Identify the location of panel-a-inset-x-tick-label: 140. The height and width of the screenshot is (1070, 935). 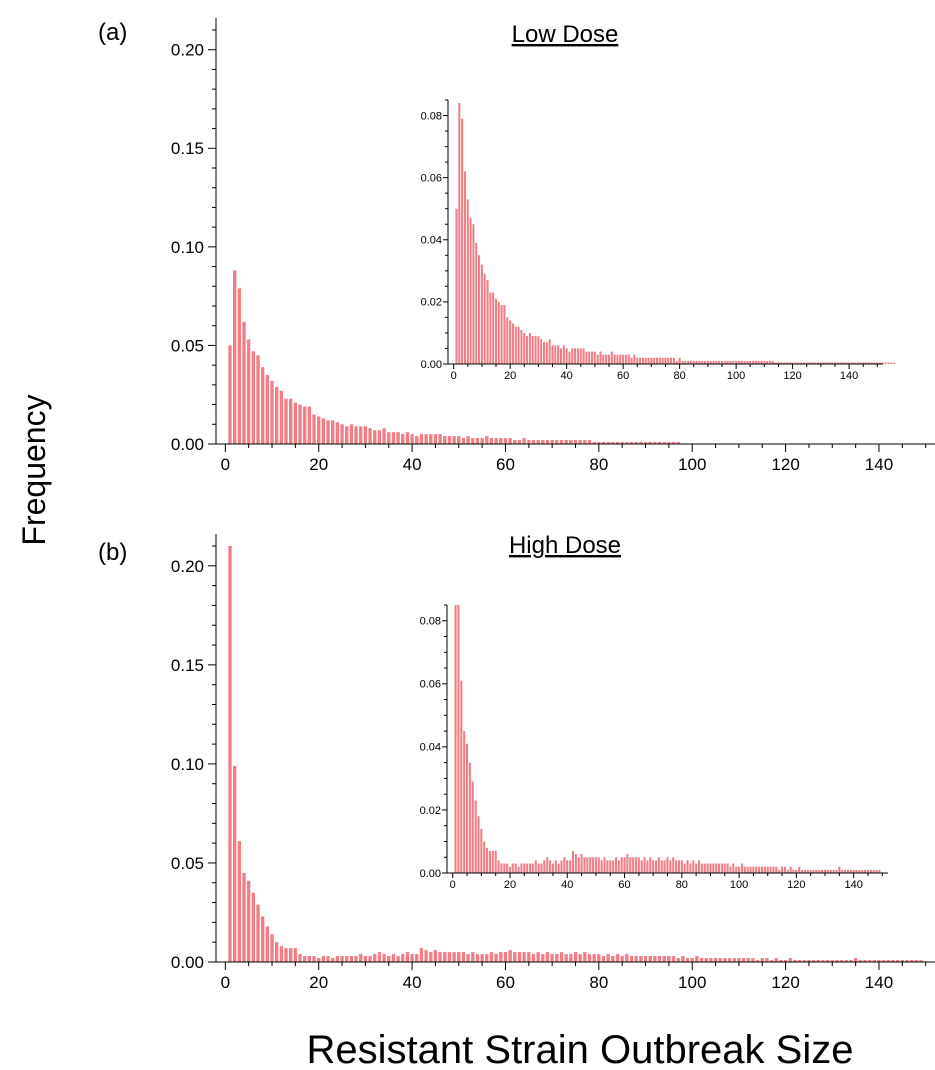
(849, 376).